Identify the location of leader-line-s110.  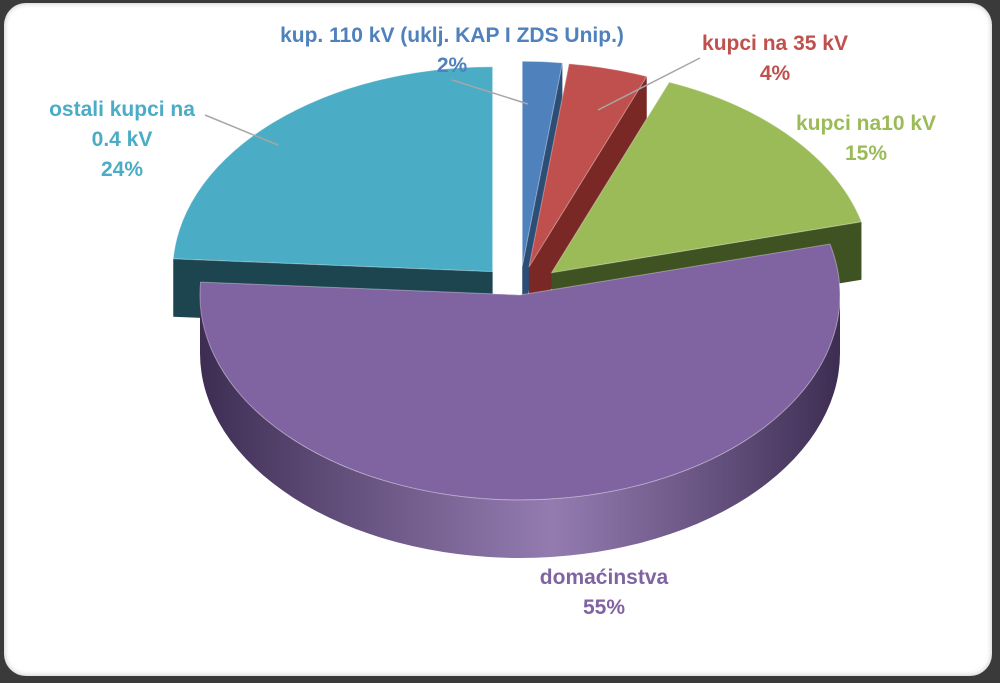
(490, 92).